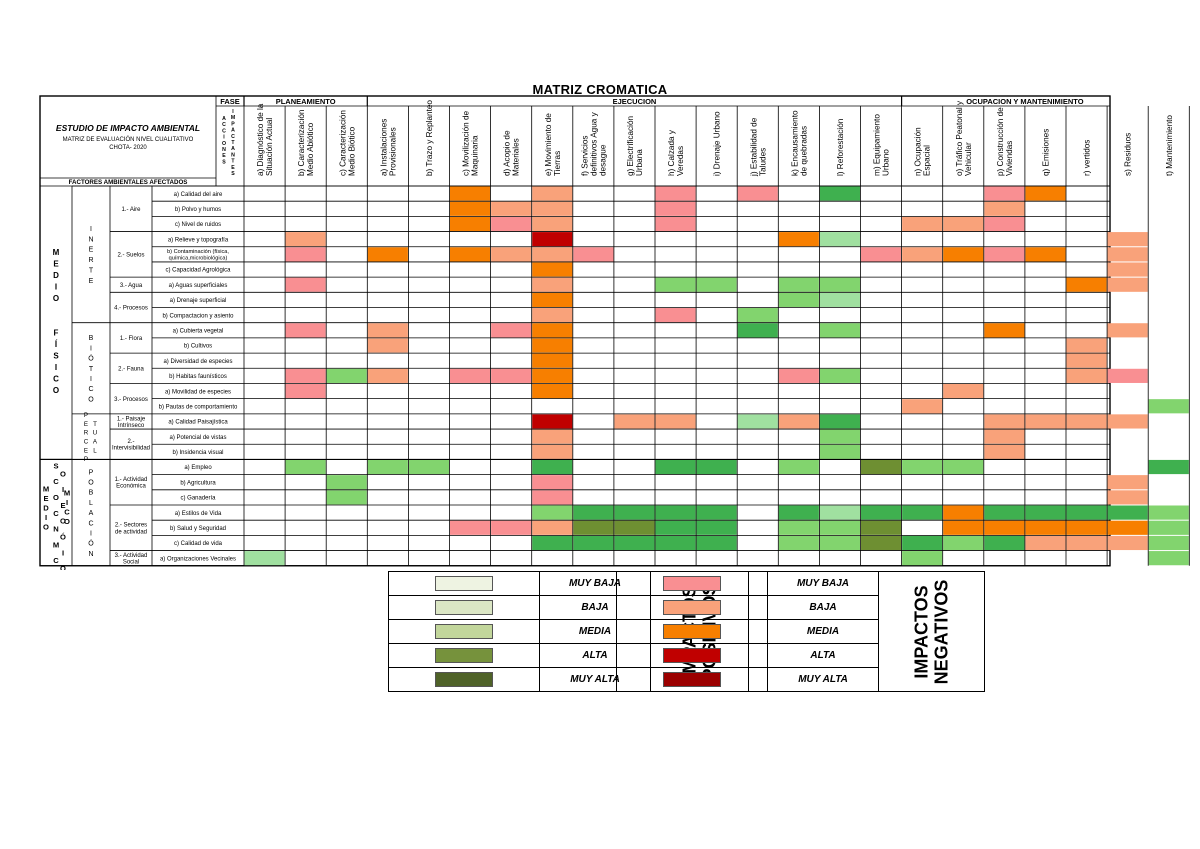 The height and width of the screenshot is (849, 1200). I want to click on legend-title-line: IMPACTOS, so click(921, 631).